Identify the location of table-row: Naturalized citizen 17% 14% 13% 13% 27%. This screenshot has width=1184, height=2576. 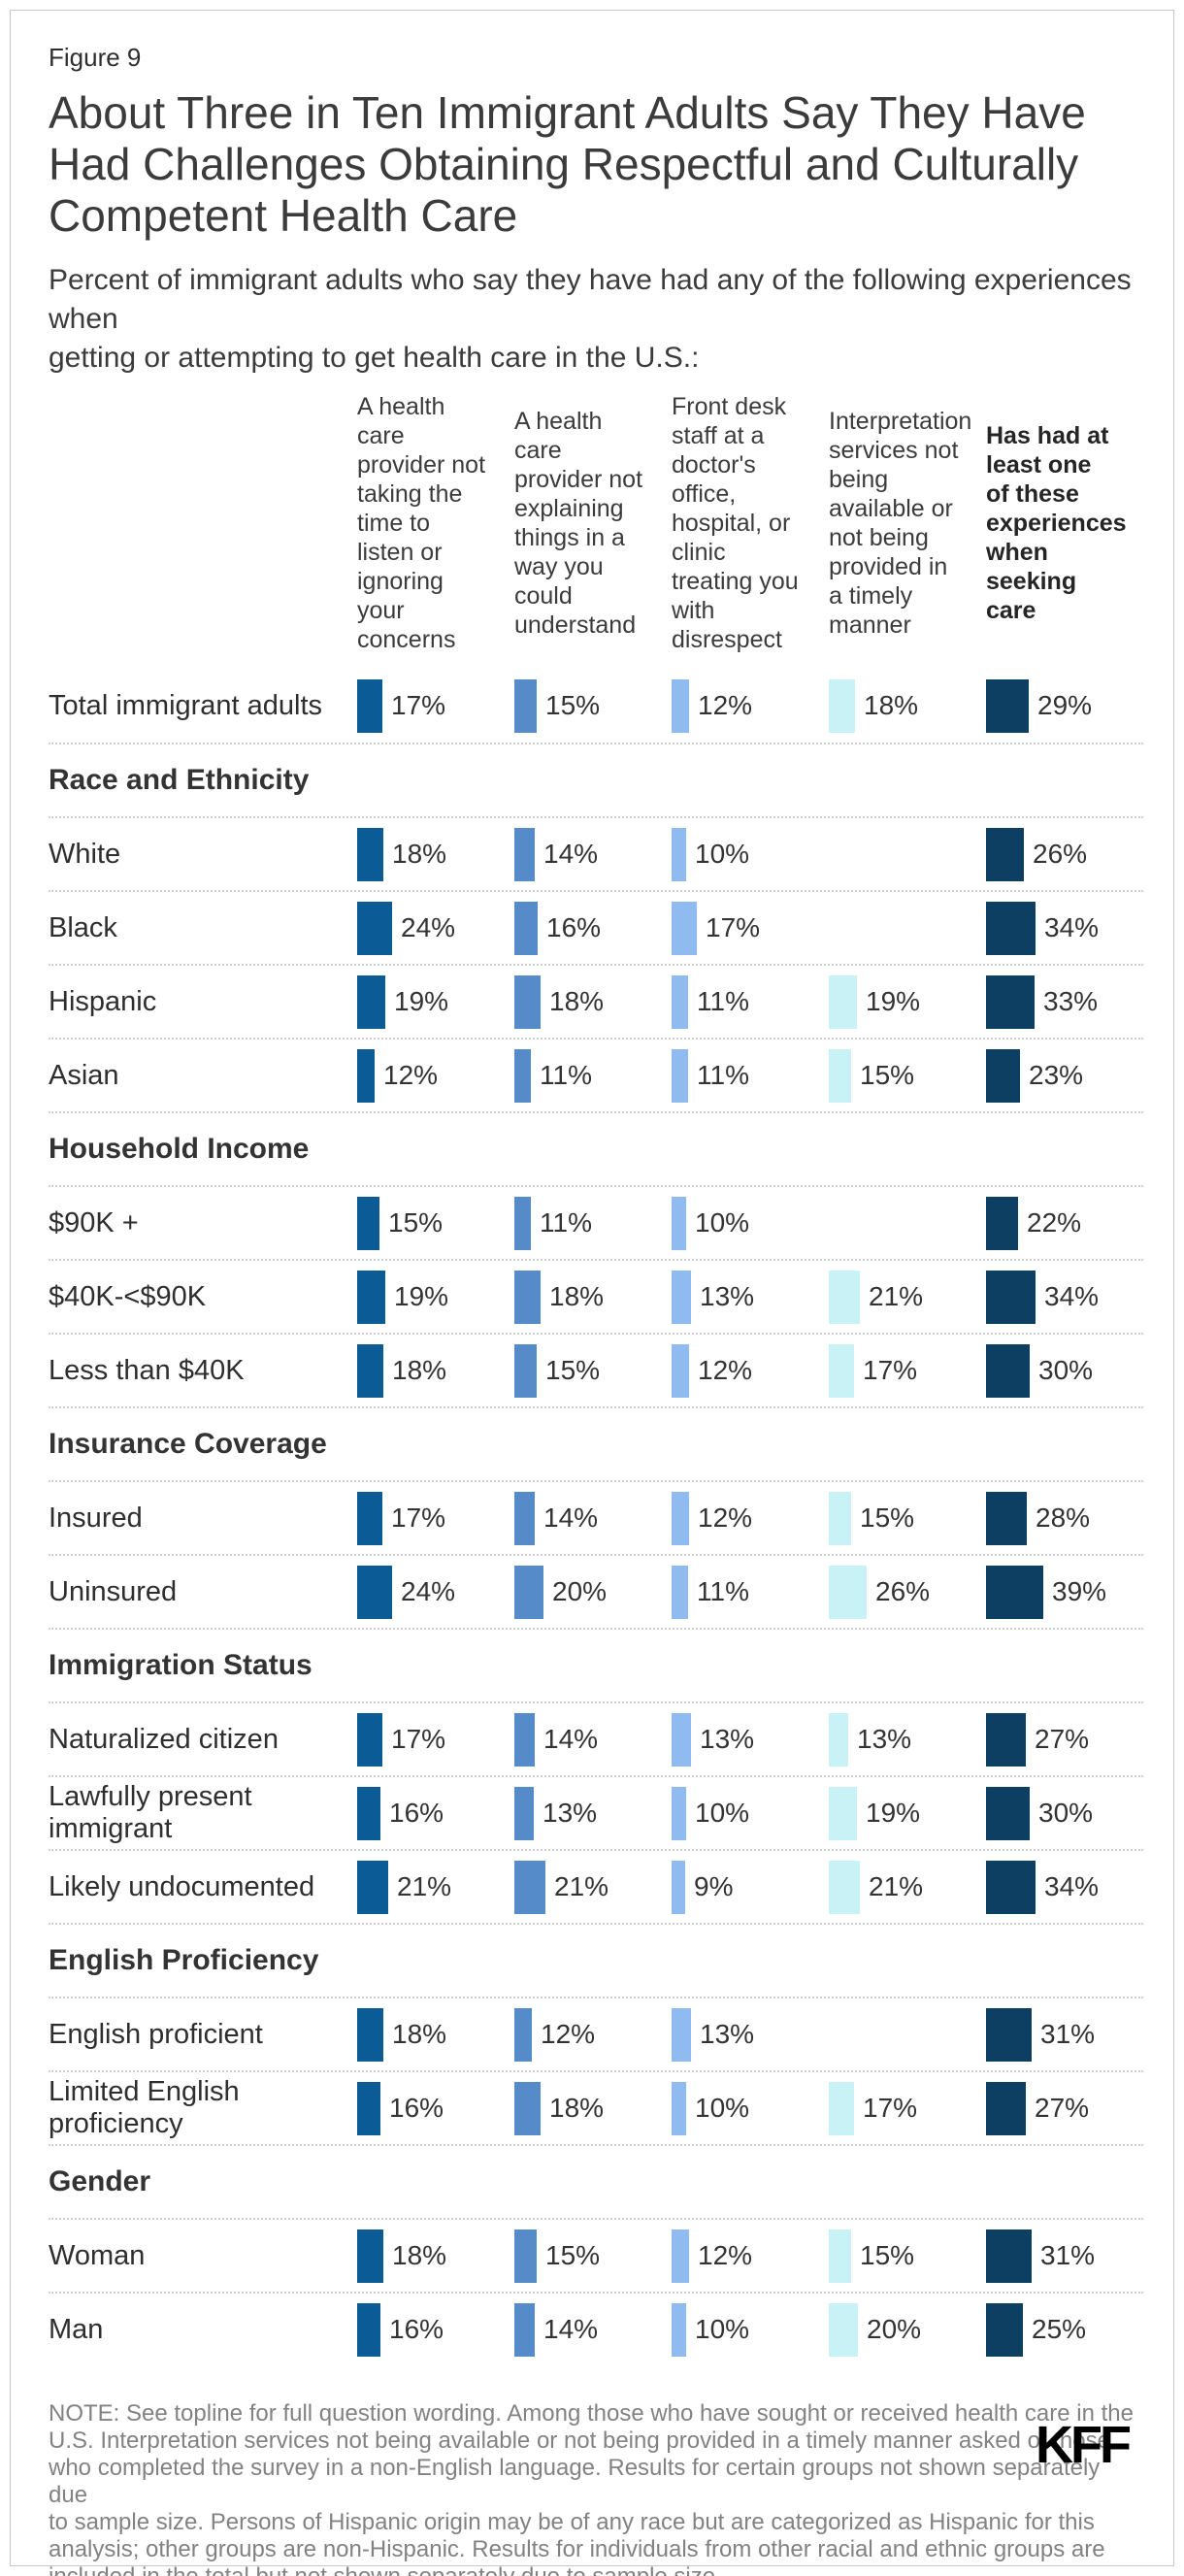
(596, 1738).